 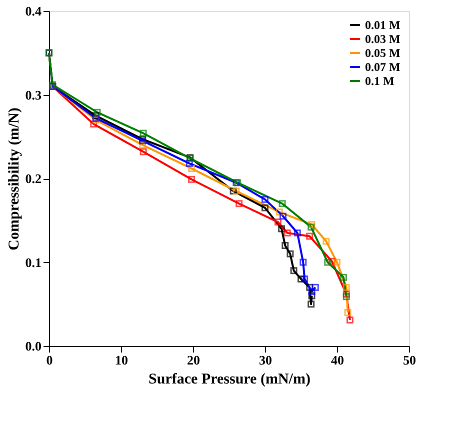 What do you see at coordinates (382, 39) in the screenshot?
I see `legend-label: 0.03 M` at bounding box center [382, 39].